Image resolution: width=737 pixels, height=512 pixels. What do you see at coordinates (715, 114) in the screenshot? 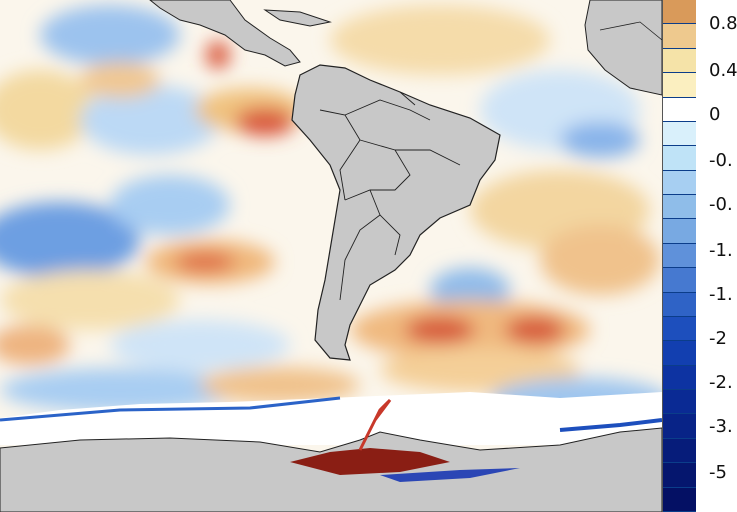
I see `colorbar-label: 0` at bounding box center [715, 114].